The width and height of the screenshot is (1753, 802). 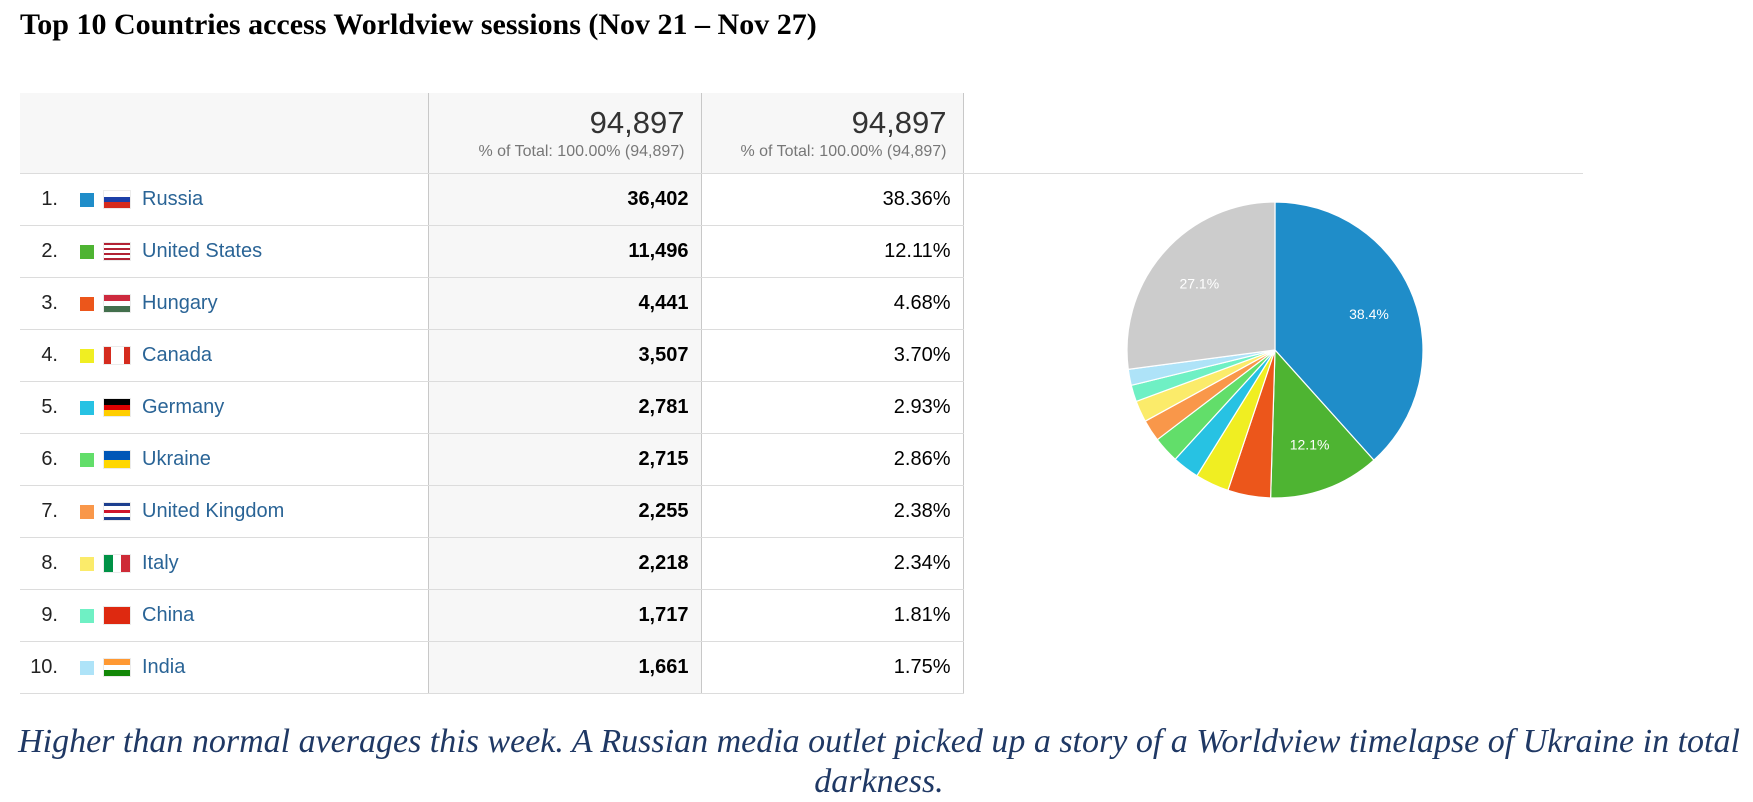 What do you see at coordinates (117, 511) in the screenshot?
I see `uk-flag-icon` at bounding box center [117, 511].